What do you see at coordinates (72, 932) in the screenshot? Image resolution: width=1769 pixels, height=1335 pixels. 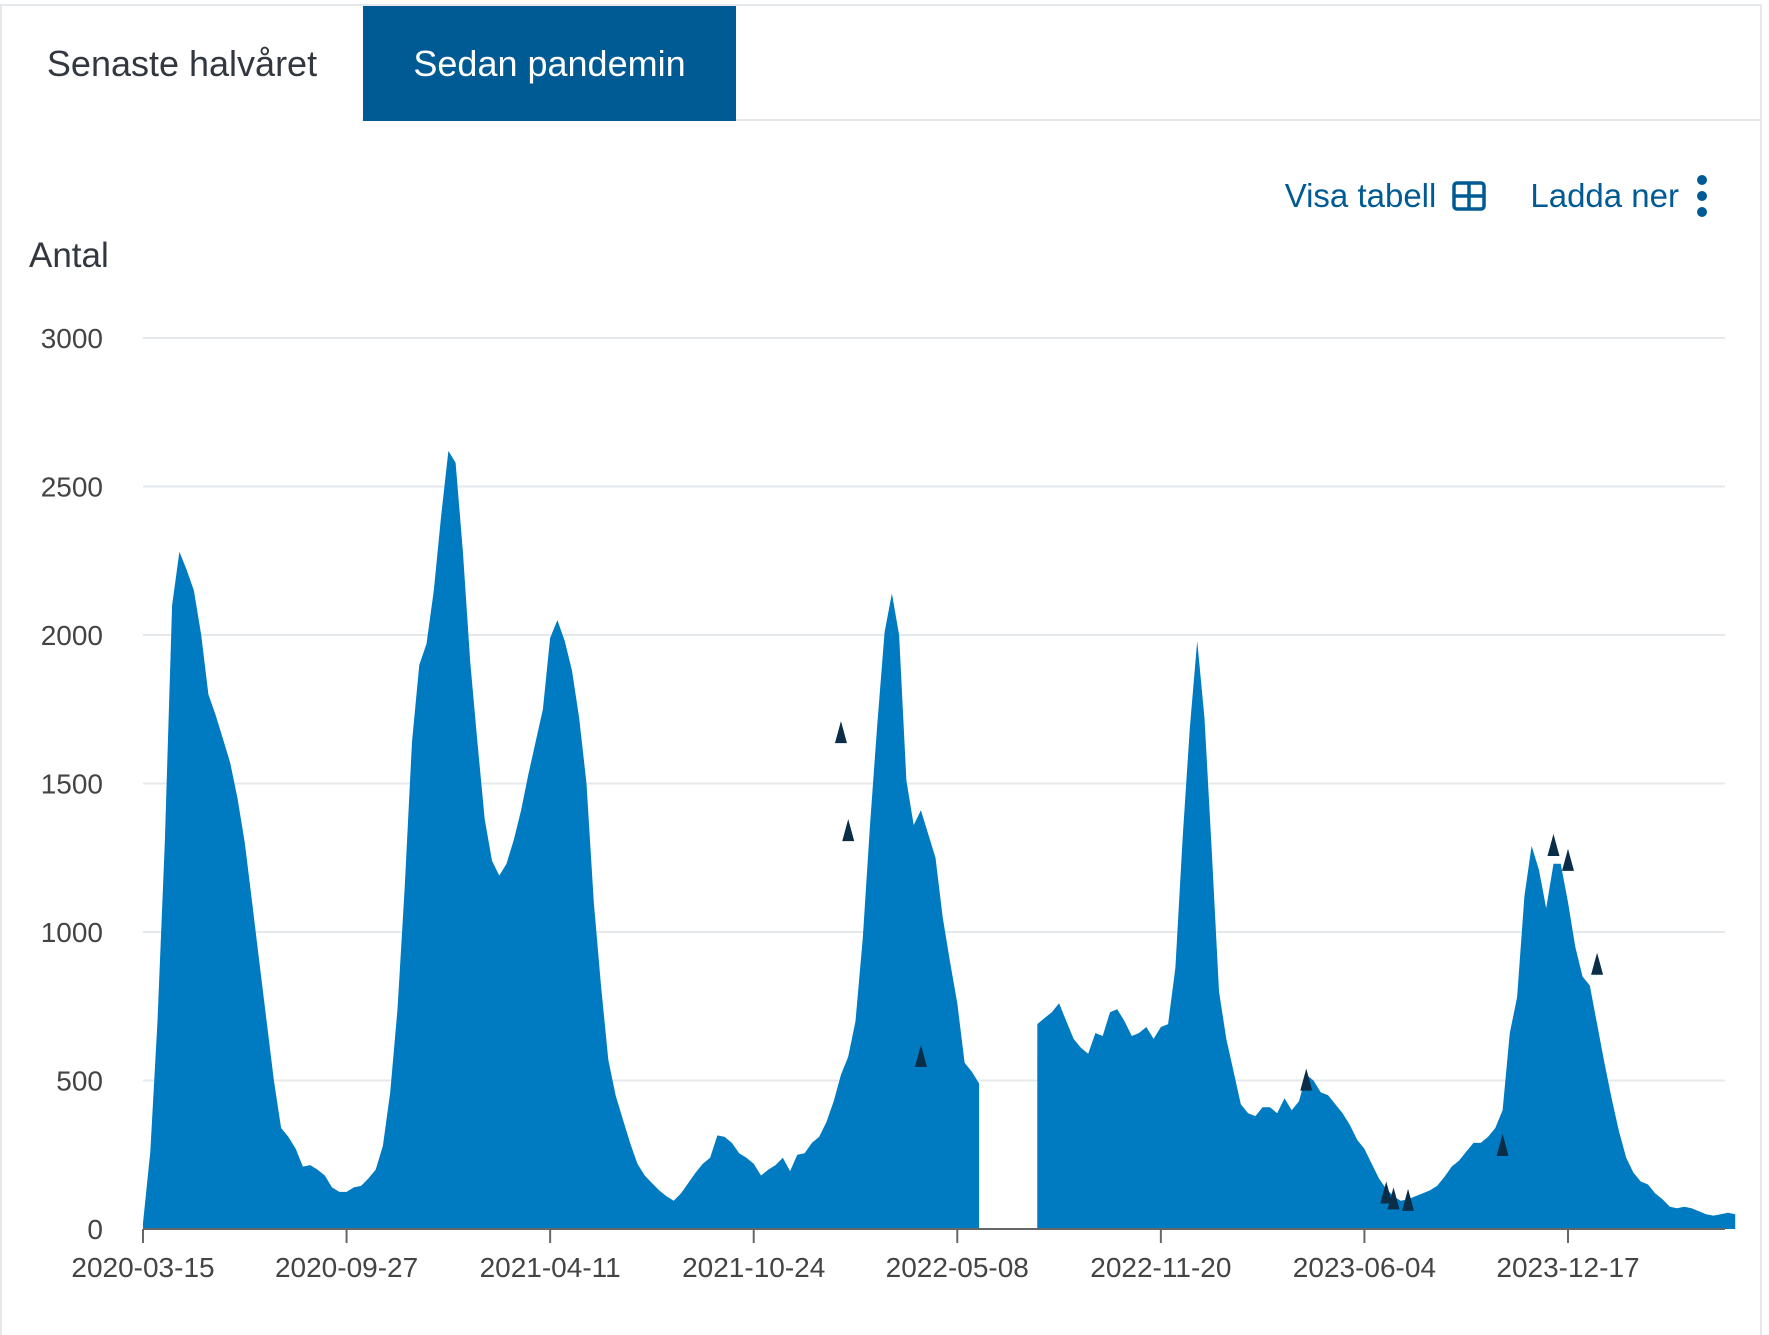 I see `y-tick-label: 1000` at bounding box center [72, 932].